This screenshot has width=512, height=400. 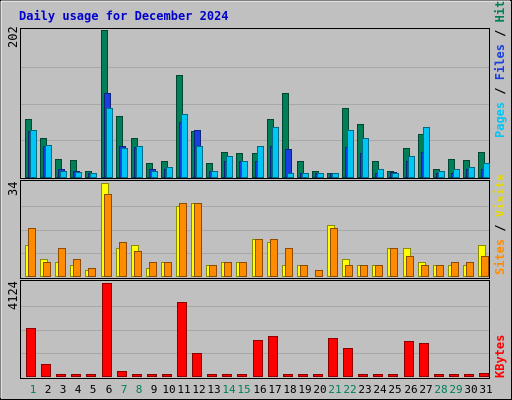 What do you see at coordinates (500, 195) in the screenshot?
I see `legend-visits: Visits` at bounding box center [500, 195].